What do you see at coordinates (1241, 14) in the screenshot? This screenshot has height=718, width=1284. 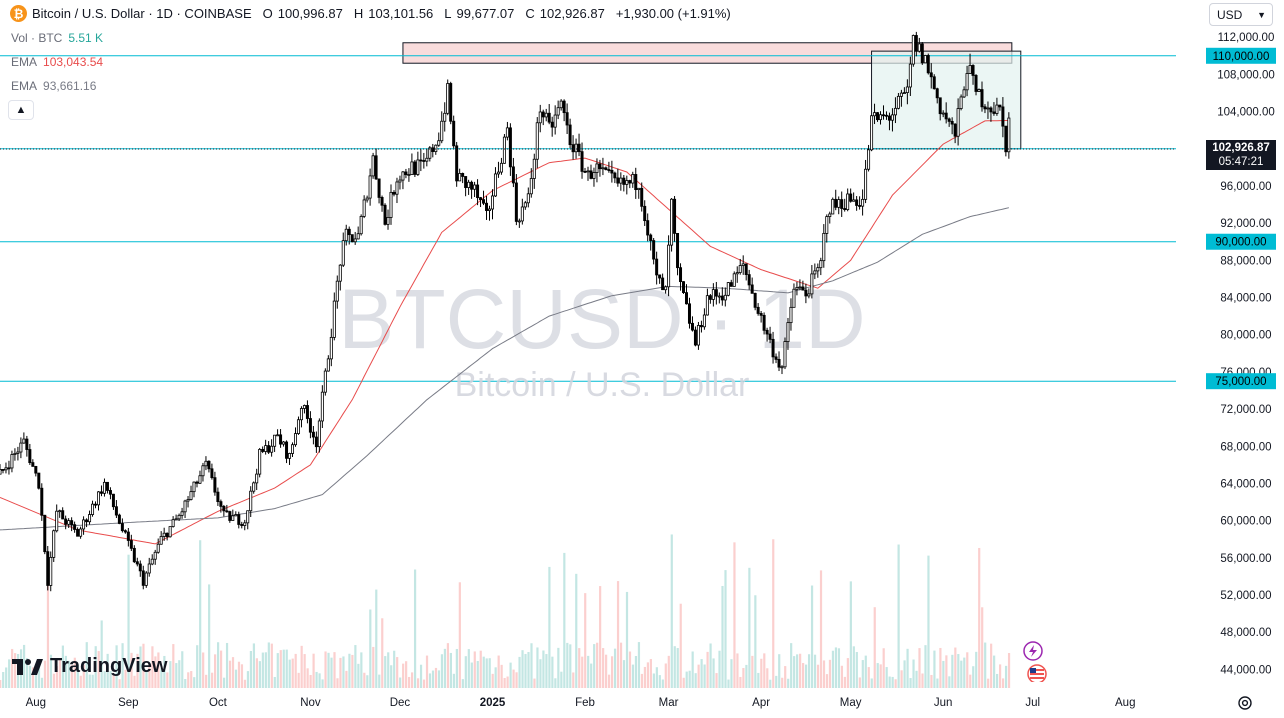 I see `currency-select: USD ▼` at bounding box center [1241, 14].